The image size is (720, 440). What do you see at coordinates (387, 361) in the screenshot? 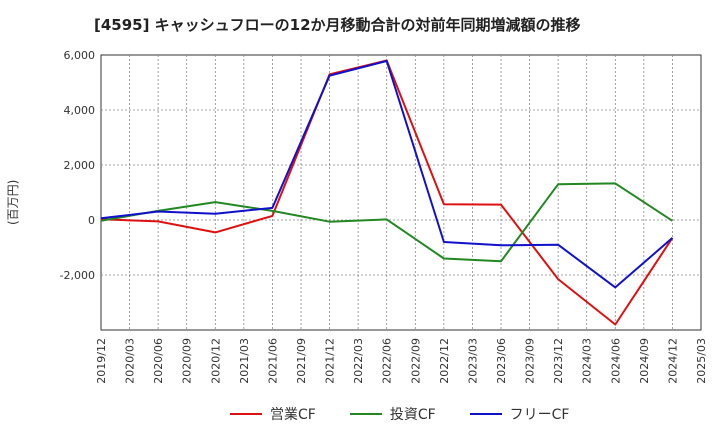
I see `x-tick-label: 2022/06` at bounding box center [387, 361].